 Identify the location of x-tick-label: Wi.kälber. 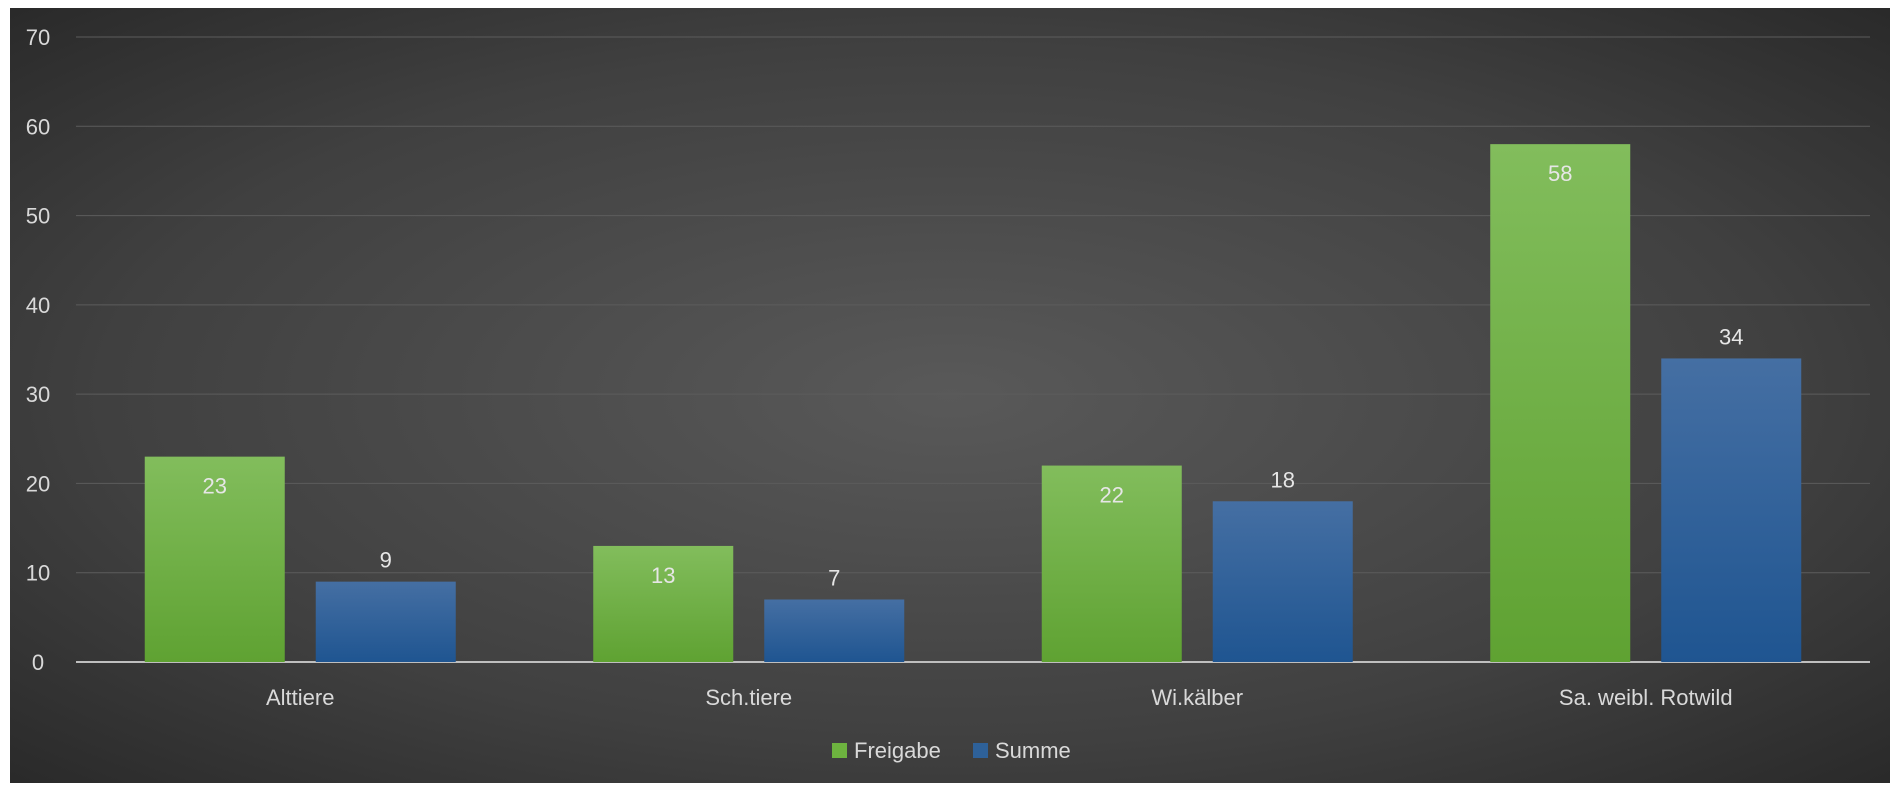
(1197, 697).